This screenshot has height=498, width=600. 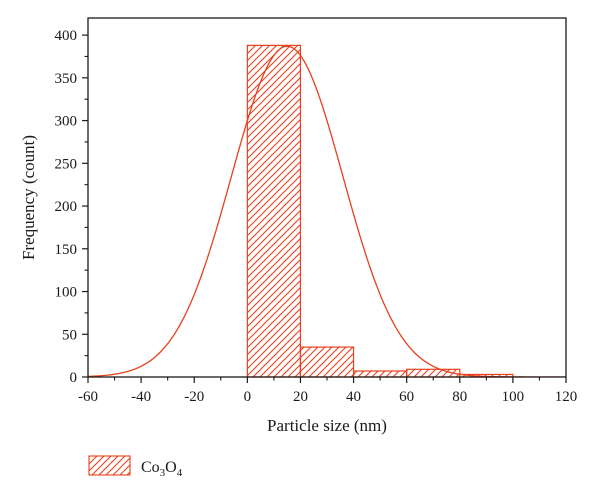 I want to click on y-tick-label: 250, so click(x=66, y=164).